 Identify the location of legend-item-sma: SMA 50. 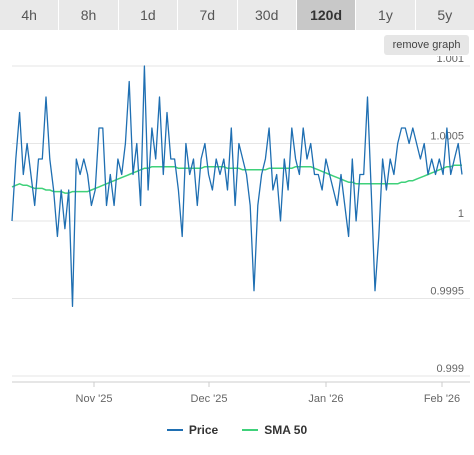
(274, 430).